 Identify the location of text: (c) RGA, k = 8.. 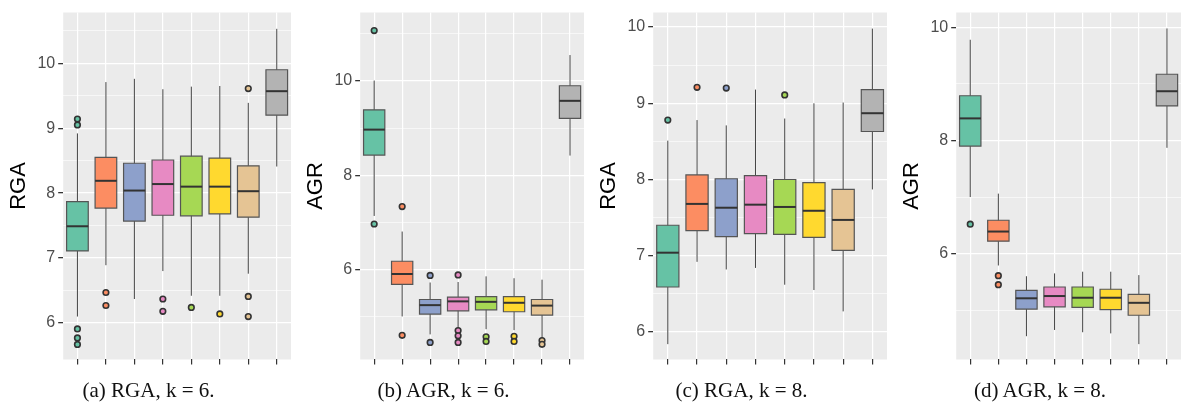
(741, 390).